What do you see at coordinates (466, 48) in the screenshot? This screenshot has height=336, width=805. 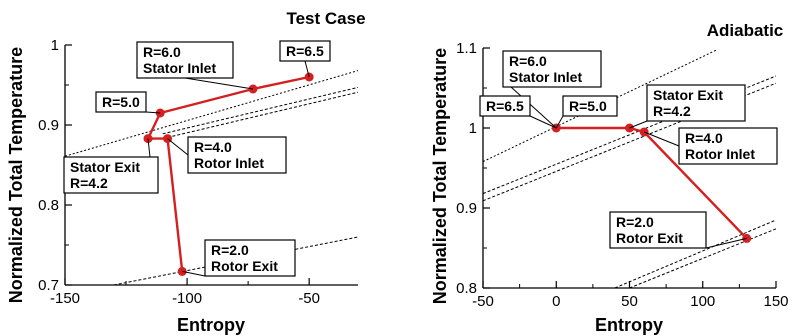 I see `y-tick-label: 1.1` at bounding box center [466, 48].